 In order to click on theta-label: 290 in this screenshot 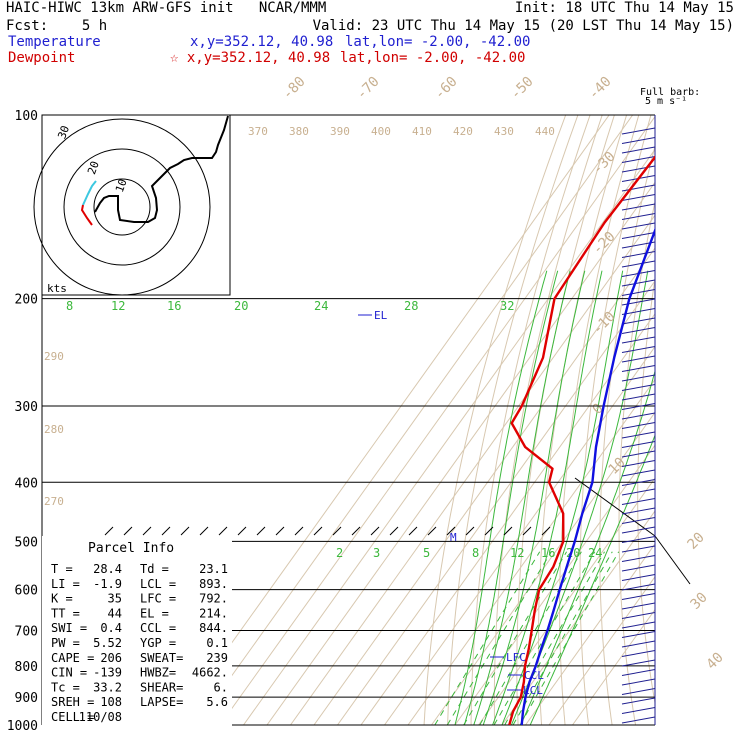, I will do `click(54, 356)`.